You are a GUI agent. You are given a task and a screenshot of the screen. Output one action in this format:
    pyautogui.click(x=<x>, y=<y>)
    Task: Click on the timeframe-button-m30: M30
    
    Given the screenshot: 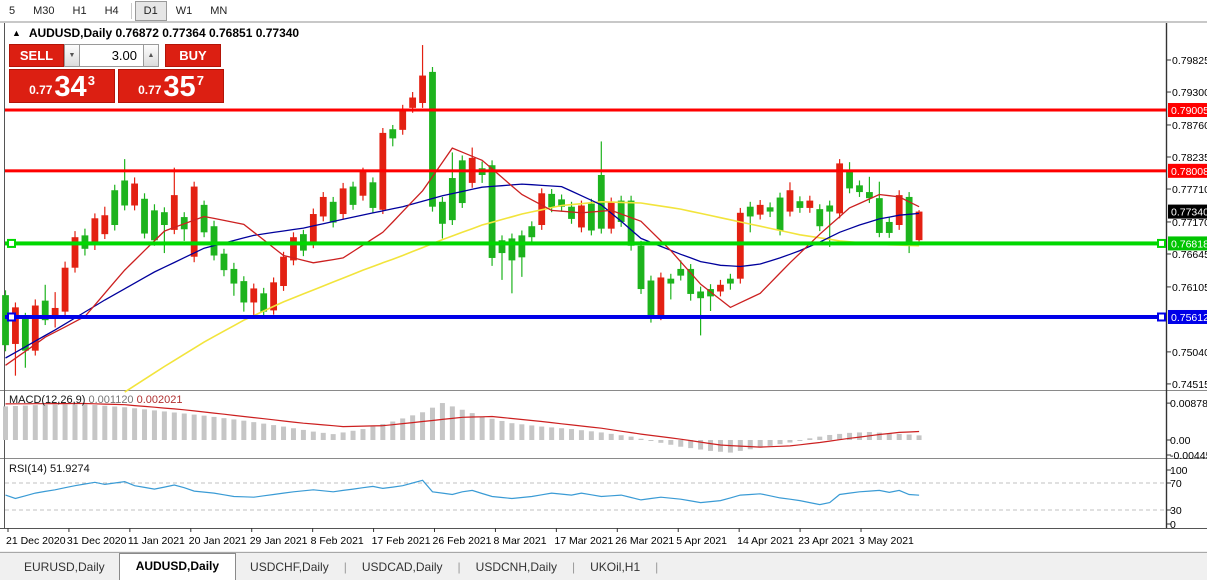 What is the action you would take?
    pyautogui.click(x=44, y=10)
    